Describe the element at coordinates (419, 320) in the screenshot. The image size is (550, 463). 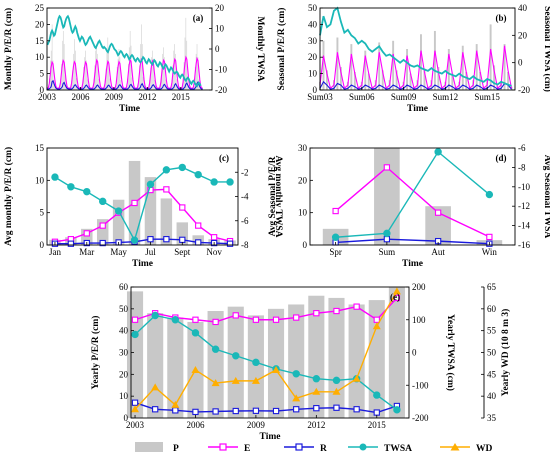
I see `panel-e-y2-tick-label: 100` at that location.